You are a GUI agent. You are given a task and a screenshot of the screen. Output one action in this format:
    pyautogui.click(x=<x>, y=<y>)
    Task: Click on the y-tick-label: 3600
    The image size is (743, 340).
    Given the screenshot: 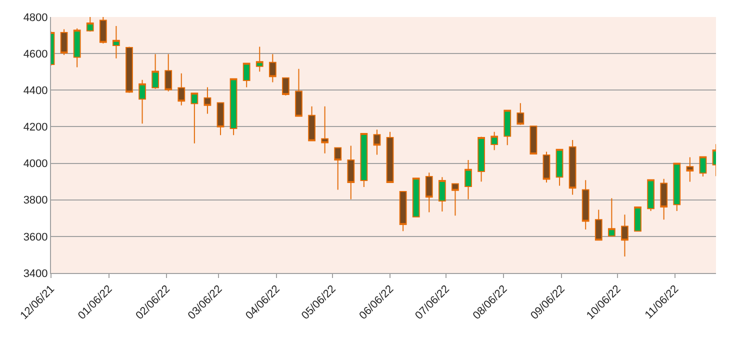 What is the action you would take?
    pyautogui.click(x=35, y=237)
    